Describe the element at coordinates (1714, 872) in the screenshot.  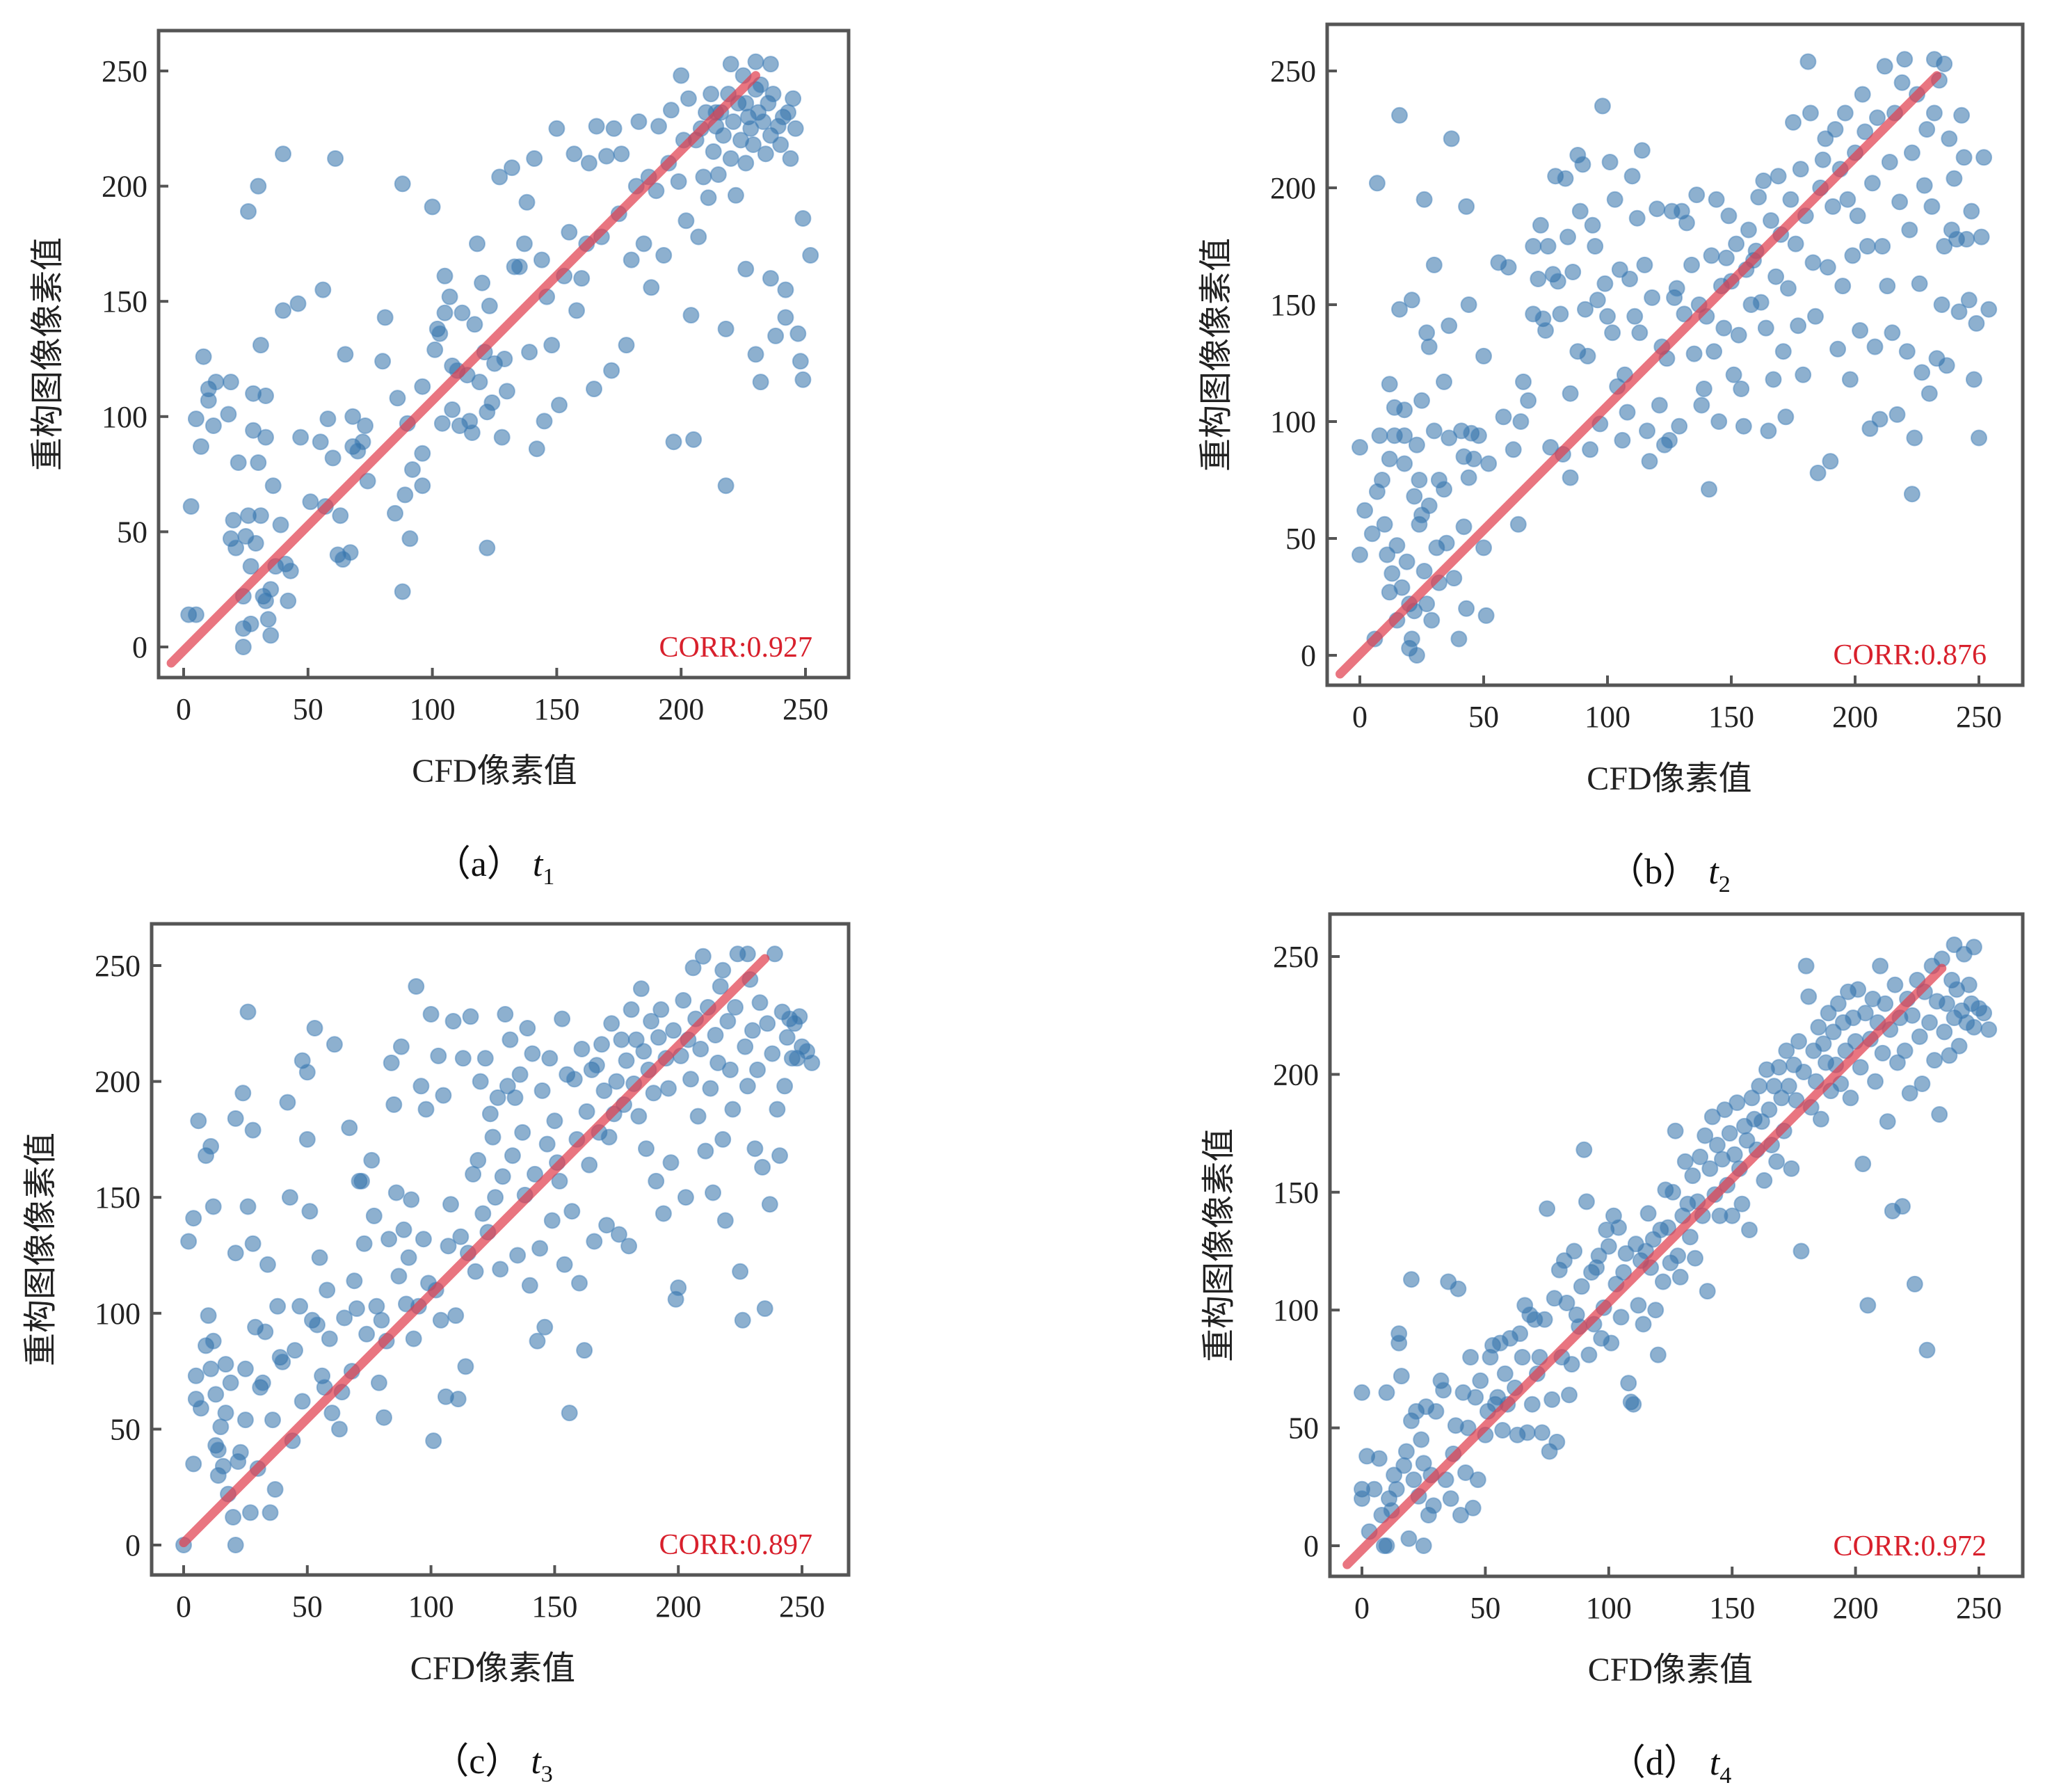
I see `caption-var: t` at that location.